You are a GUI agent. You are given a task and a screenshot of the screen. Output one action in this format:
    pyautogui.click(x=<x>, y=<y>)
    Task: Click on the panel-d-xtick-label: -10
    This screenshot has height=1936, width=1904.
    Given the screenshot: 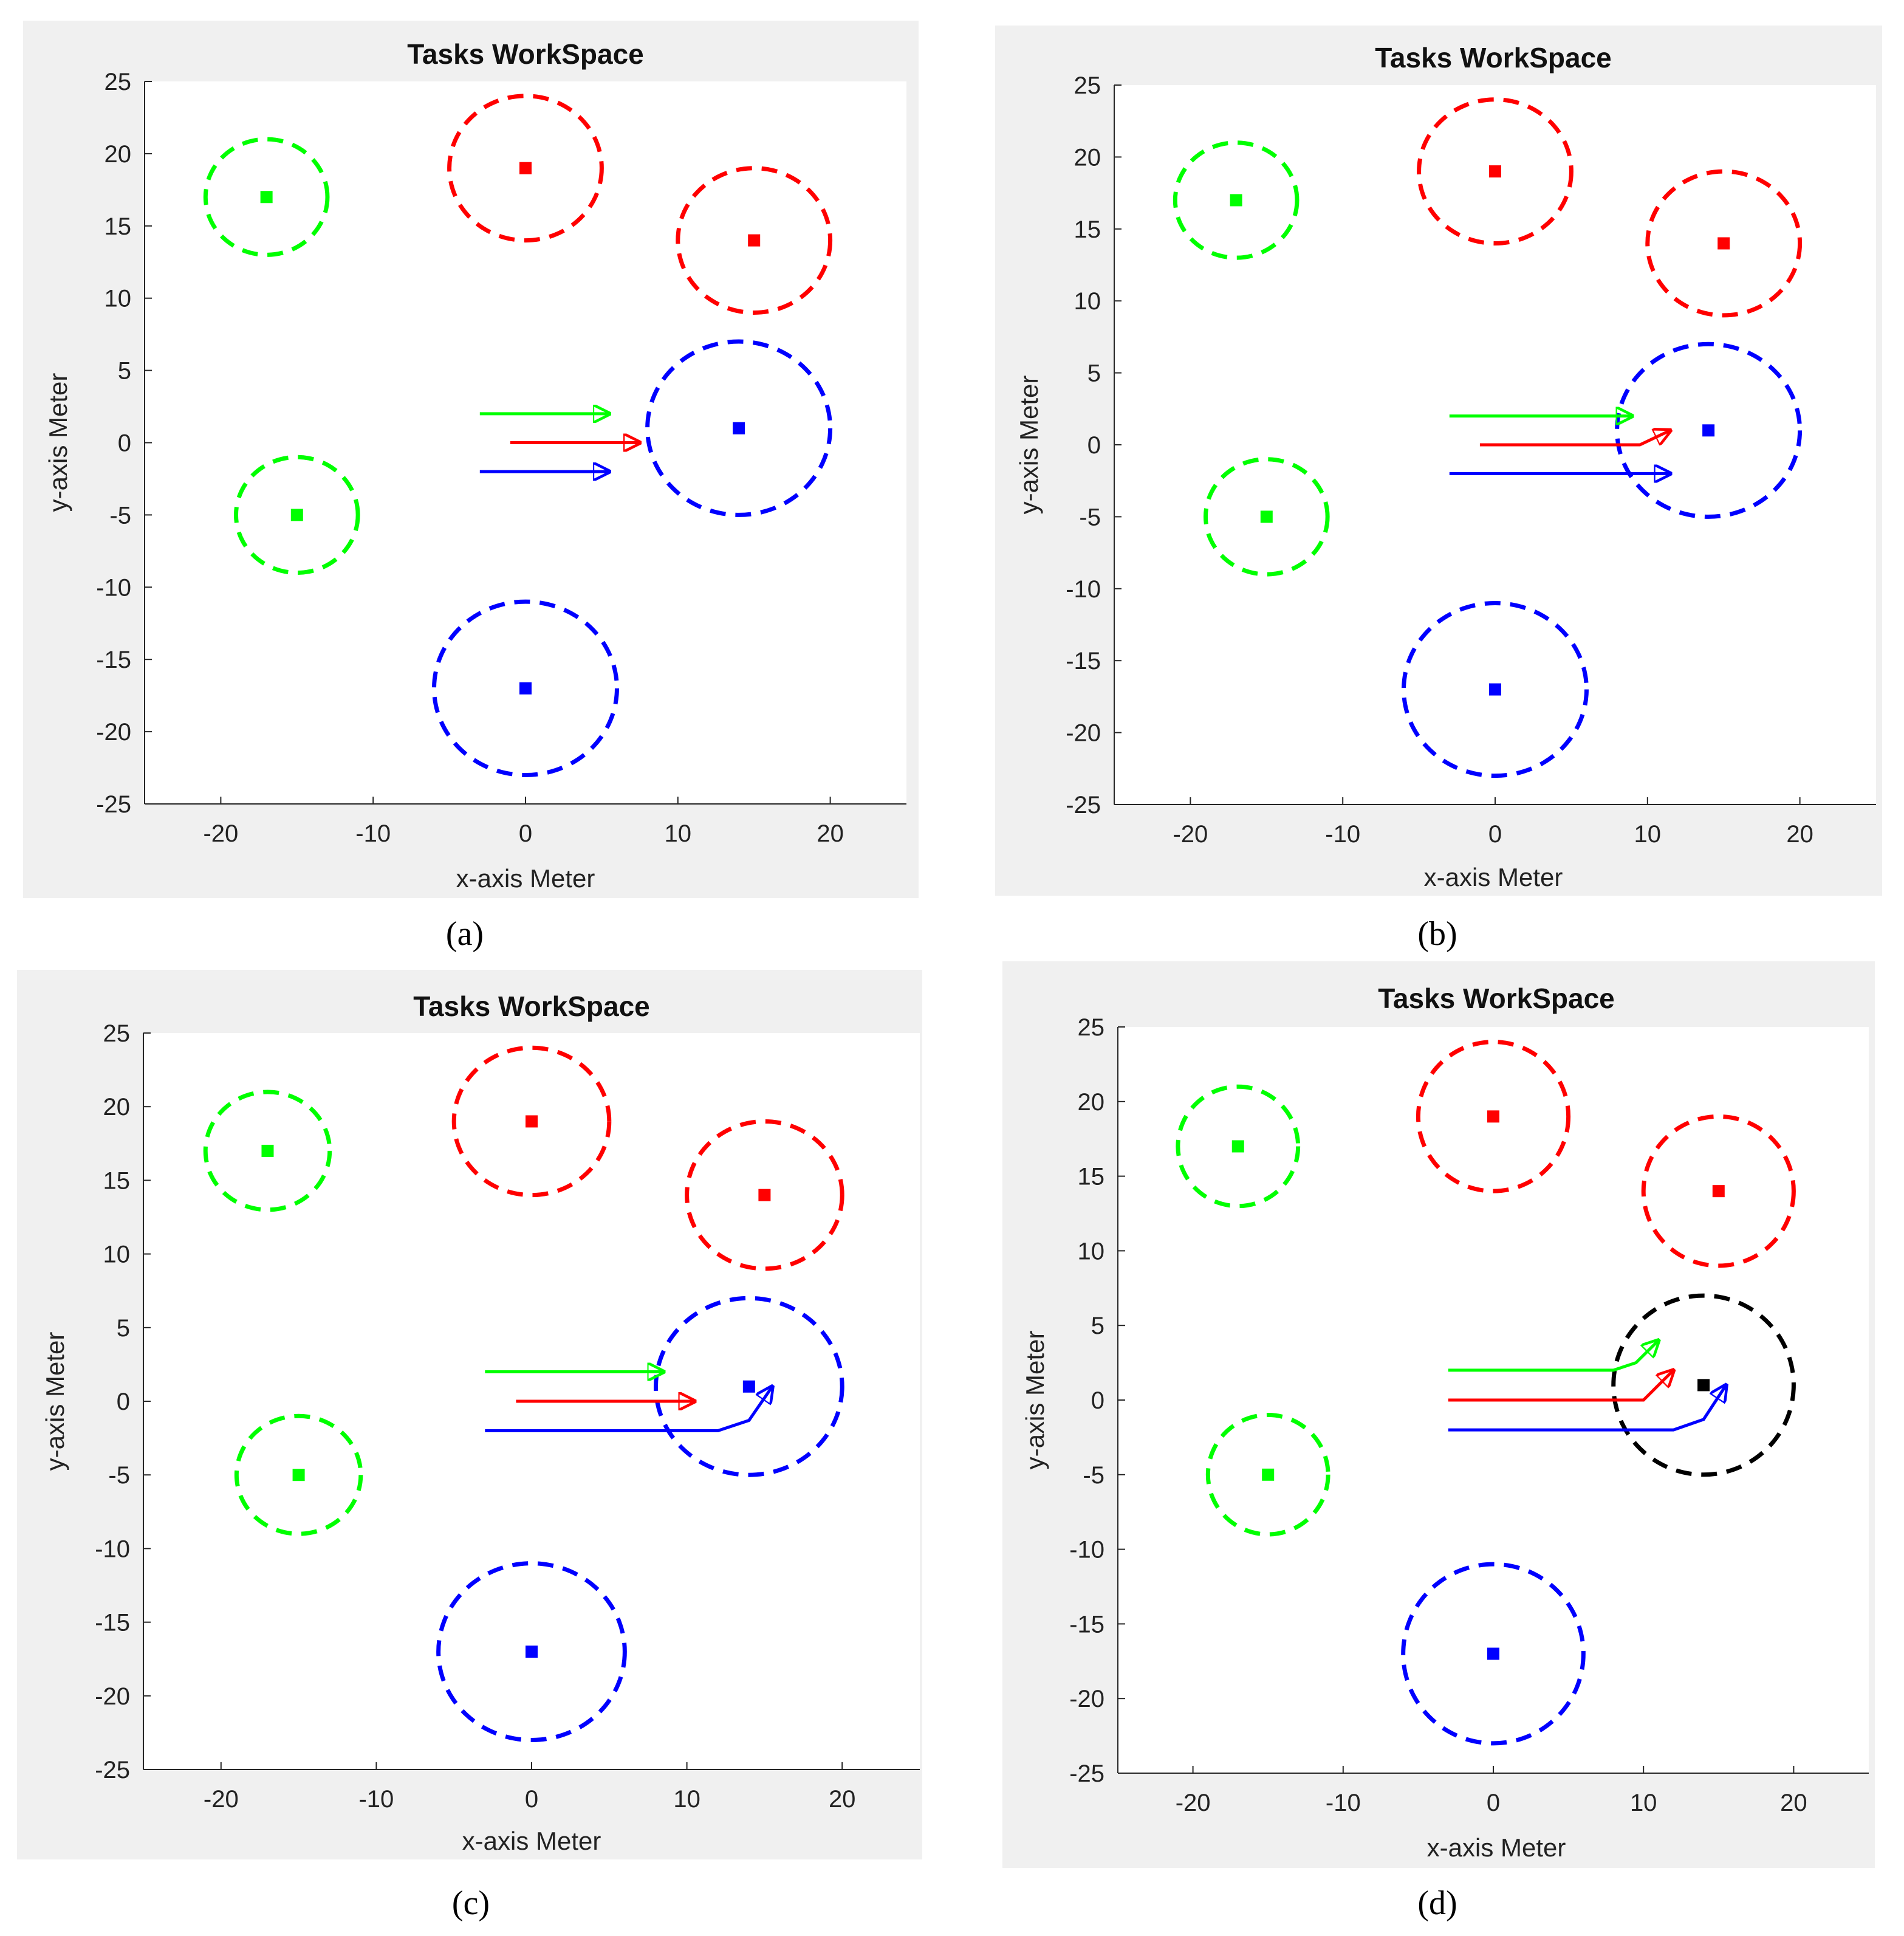 What is the action you would take?
    pyautogui.click(x=1343, y=1803)
    